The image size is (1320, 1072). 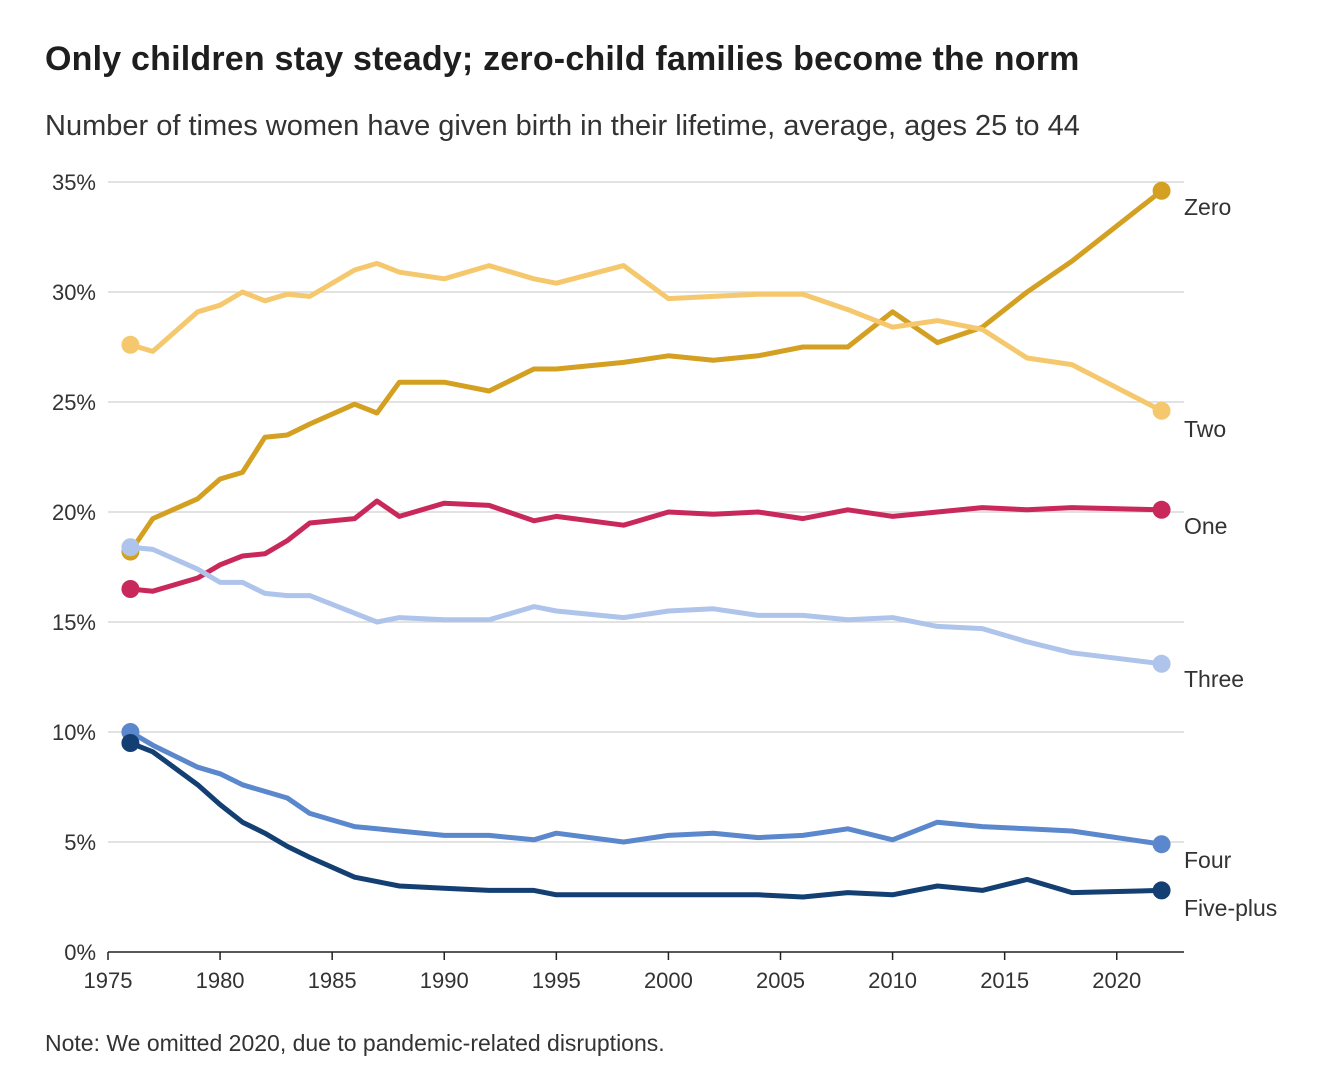 I want to click on y-tick-label: 5%, so click(x=80, y=842).